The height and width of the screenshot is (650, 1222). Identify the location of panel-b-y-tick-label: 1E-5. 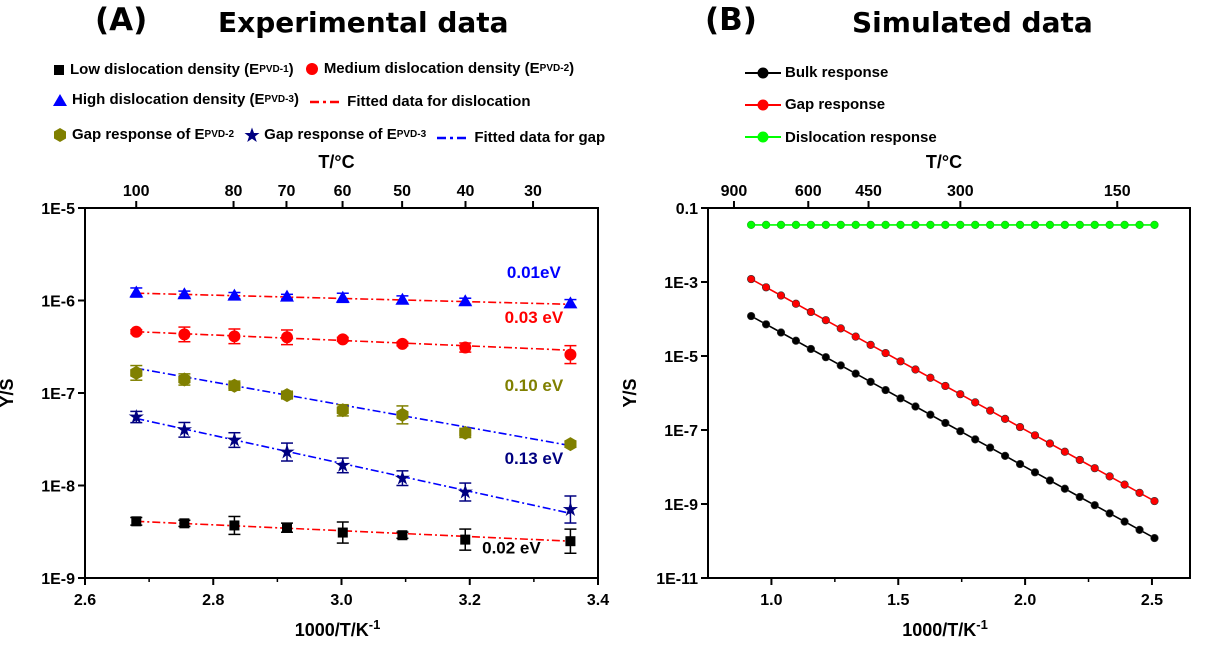
(681, 357).